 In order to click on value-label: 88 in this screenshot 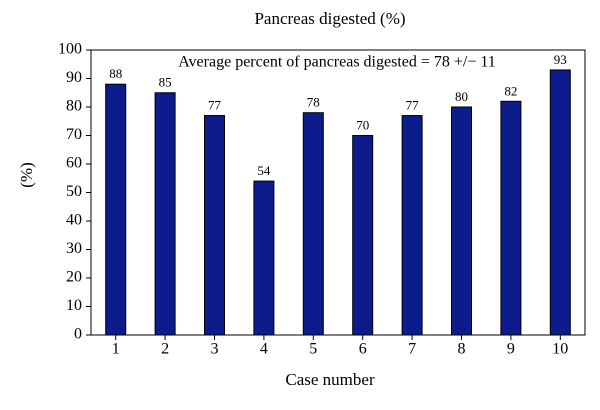, I will do `click(115, 73)`.